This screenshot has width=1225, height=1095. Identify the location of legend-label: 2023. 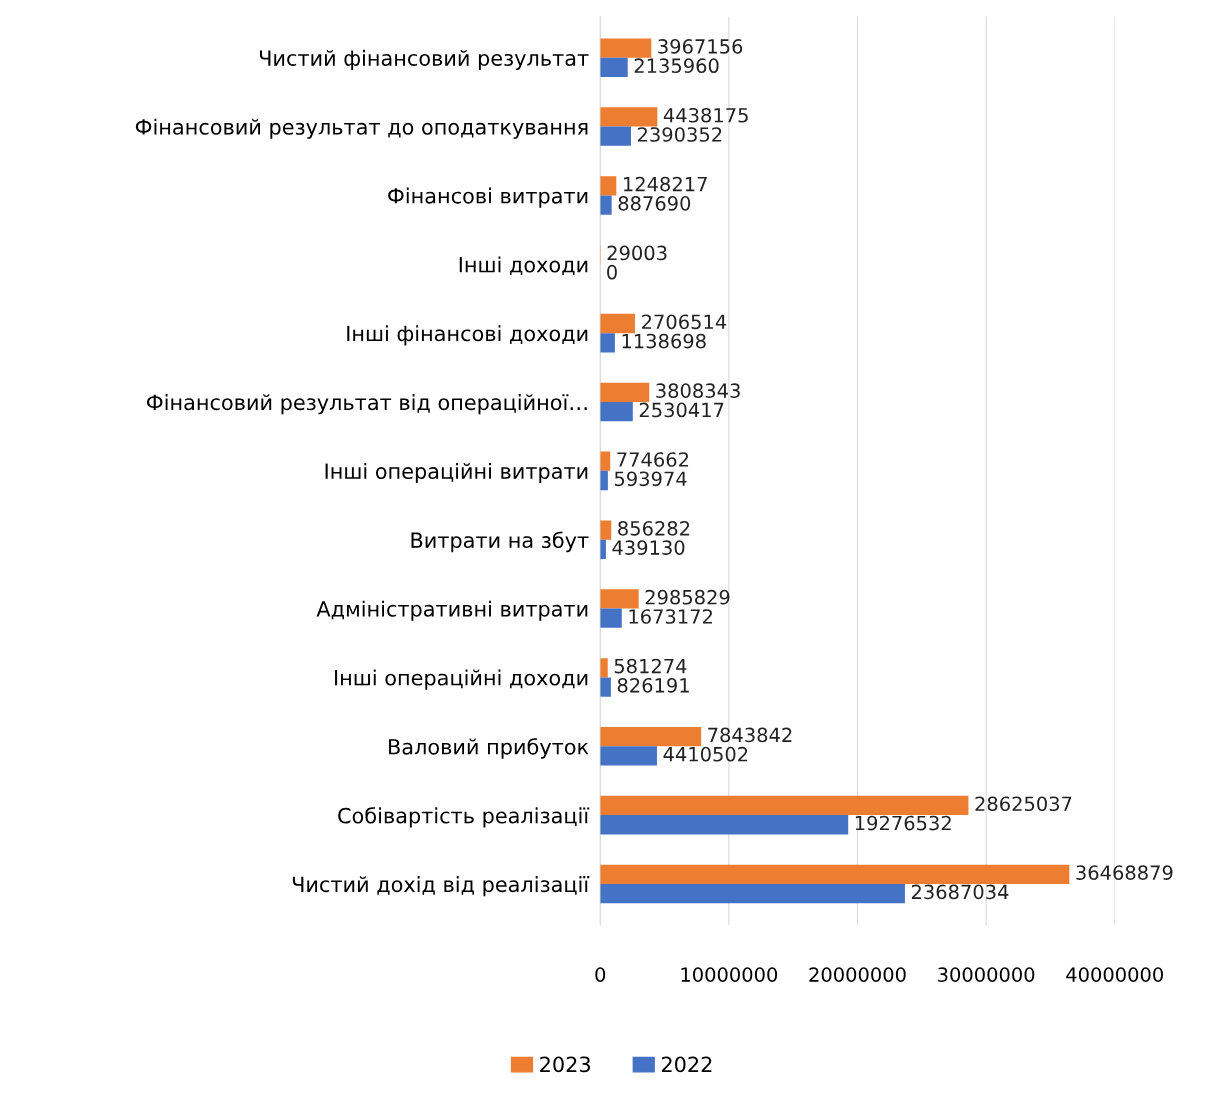
(565, 1064).